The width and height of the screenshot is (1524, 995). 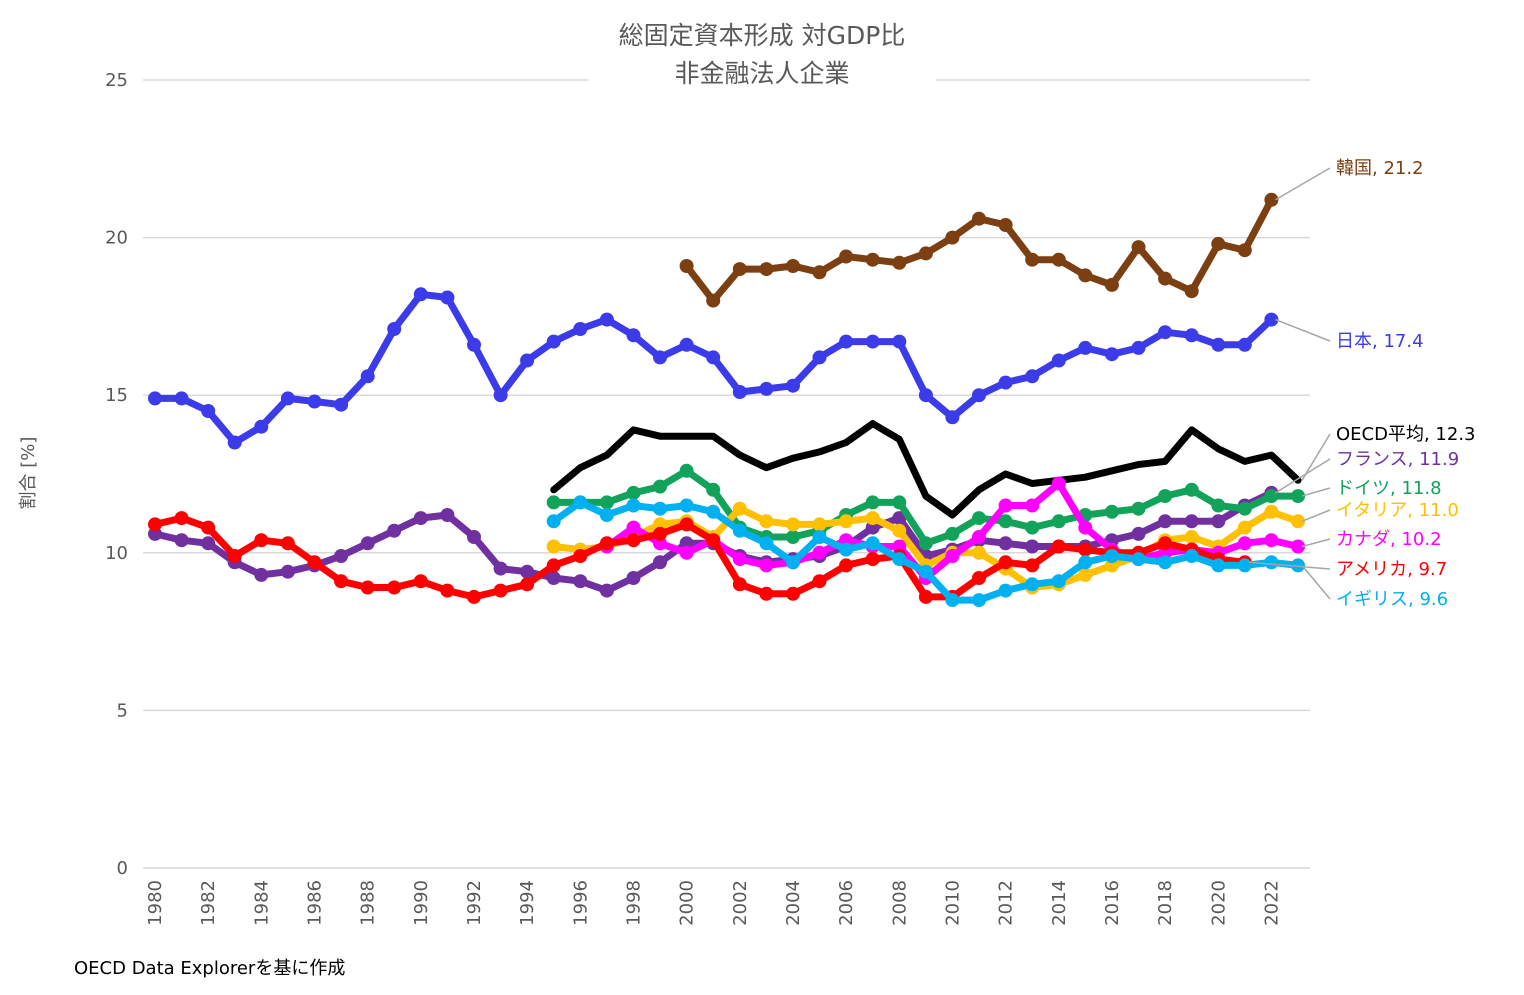 What do you see at coordinates (1406, 434) in the screenshot?
I see `series-end-label: OECD平均, 12.3` at bounding box center [1406, 434].